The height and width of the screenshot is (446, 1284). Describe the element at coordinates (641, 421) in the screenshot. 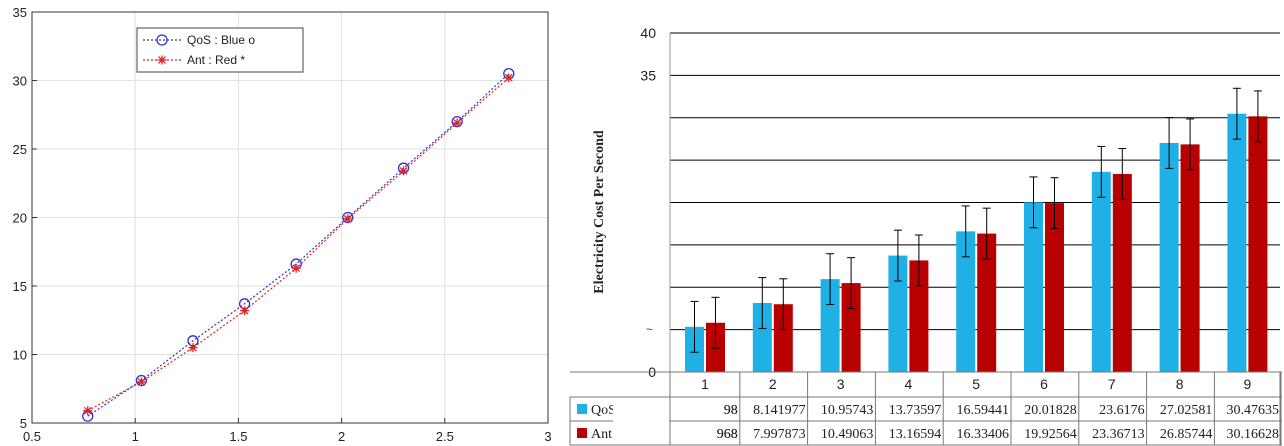

I see `legend-clip-cover` at that location.